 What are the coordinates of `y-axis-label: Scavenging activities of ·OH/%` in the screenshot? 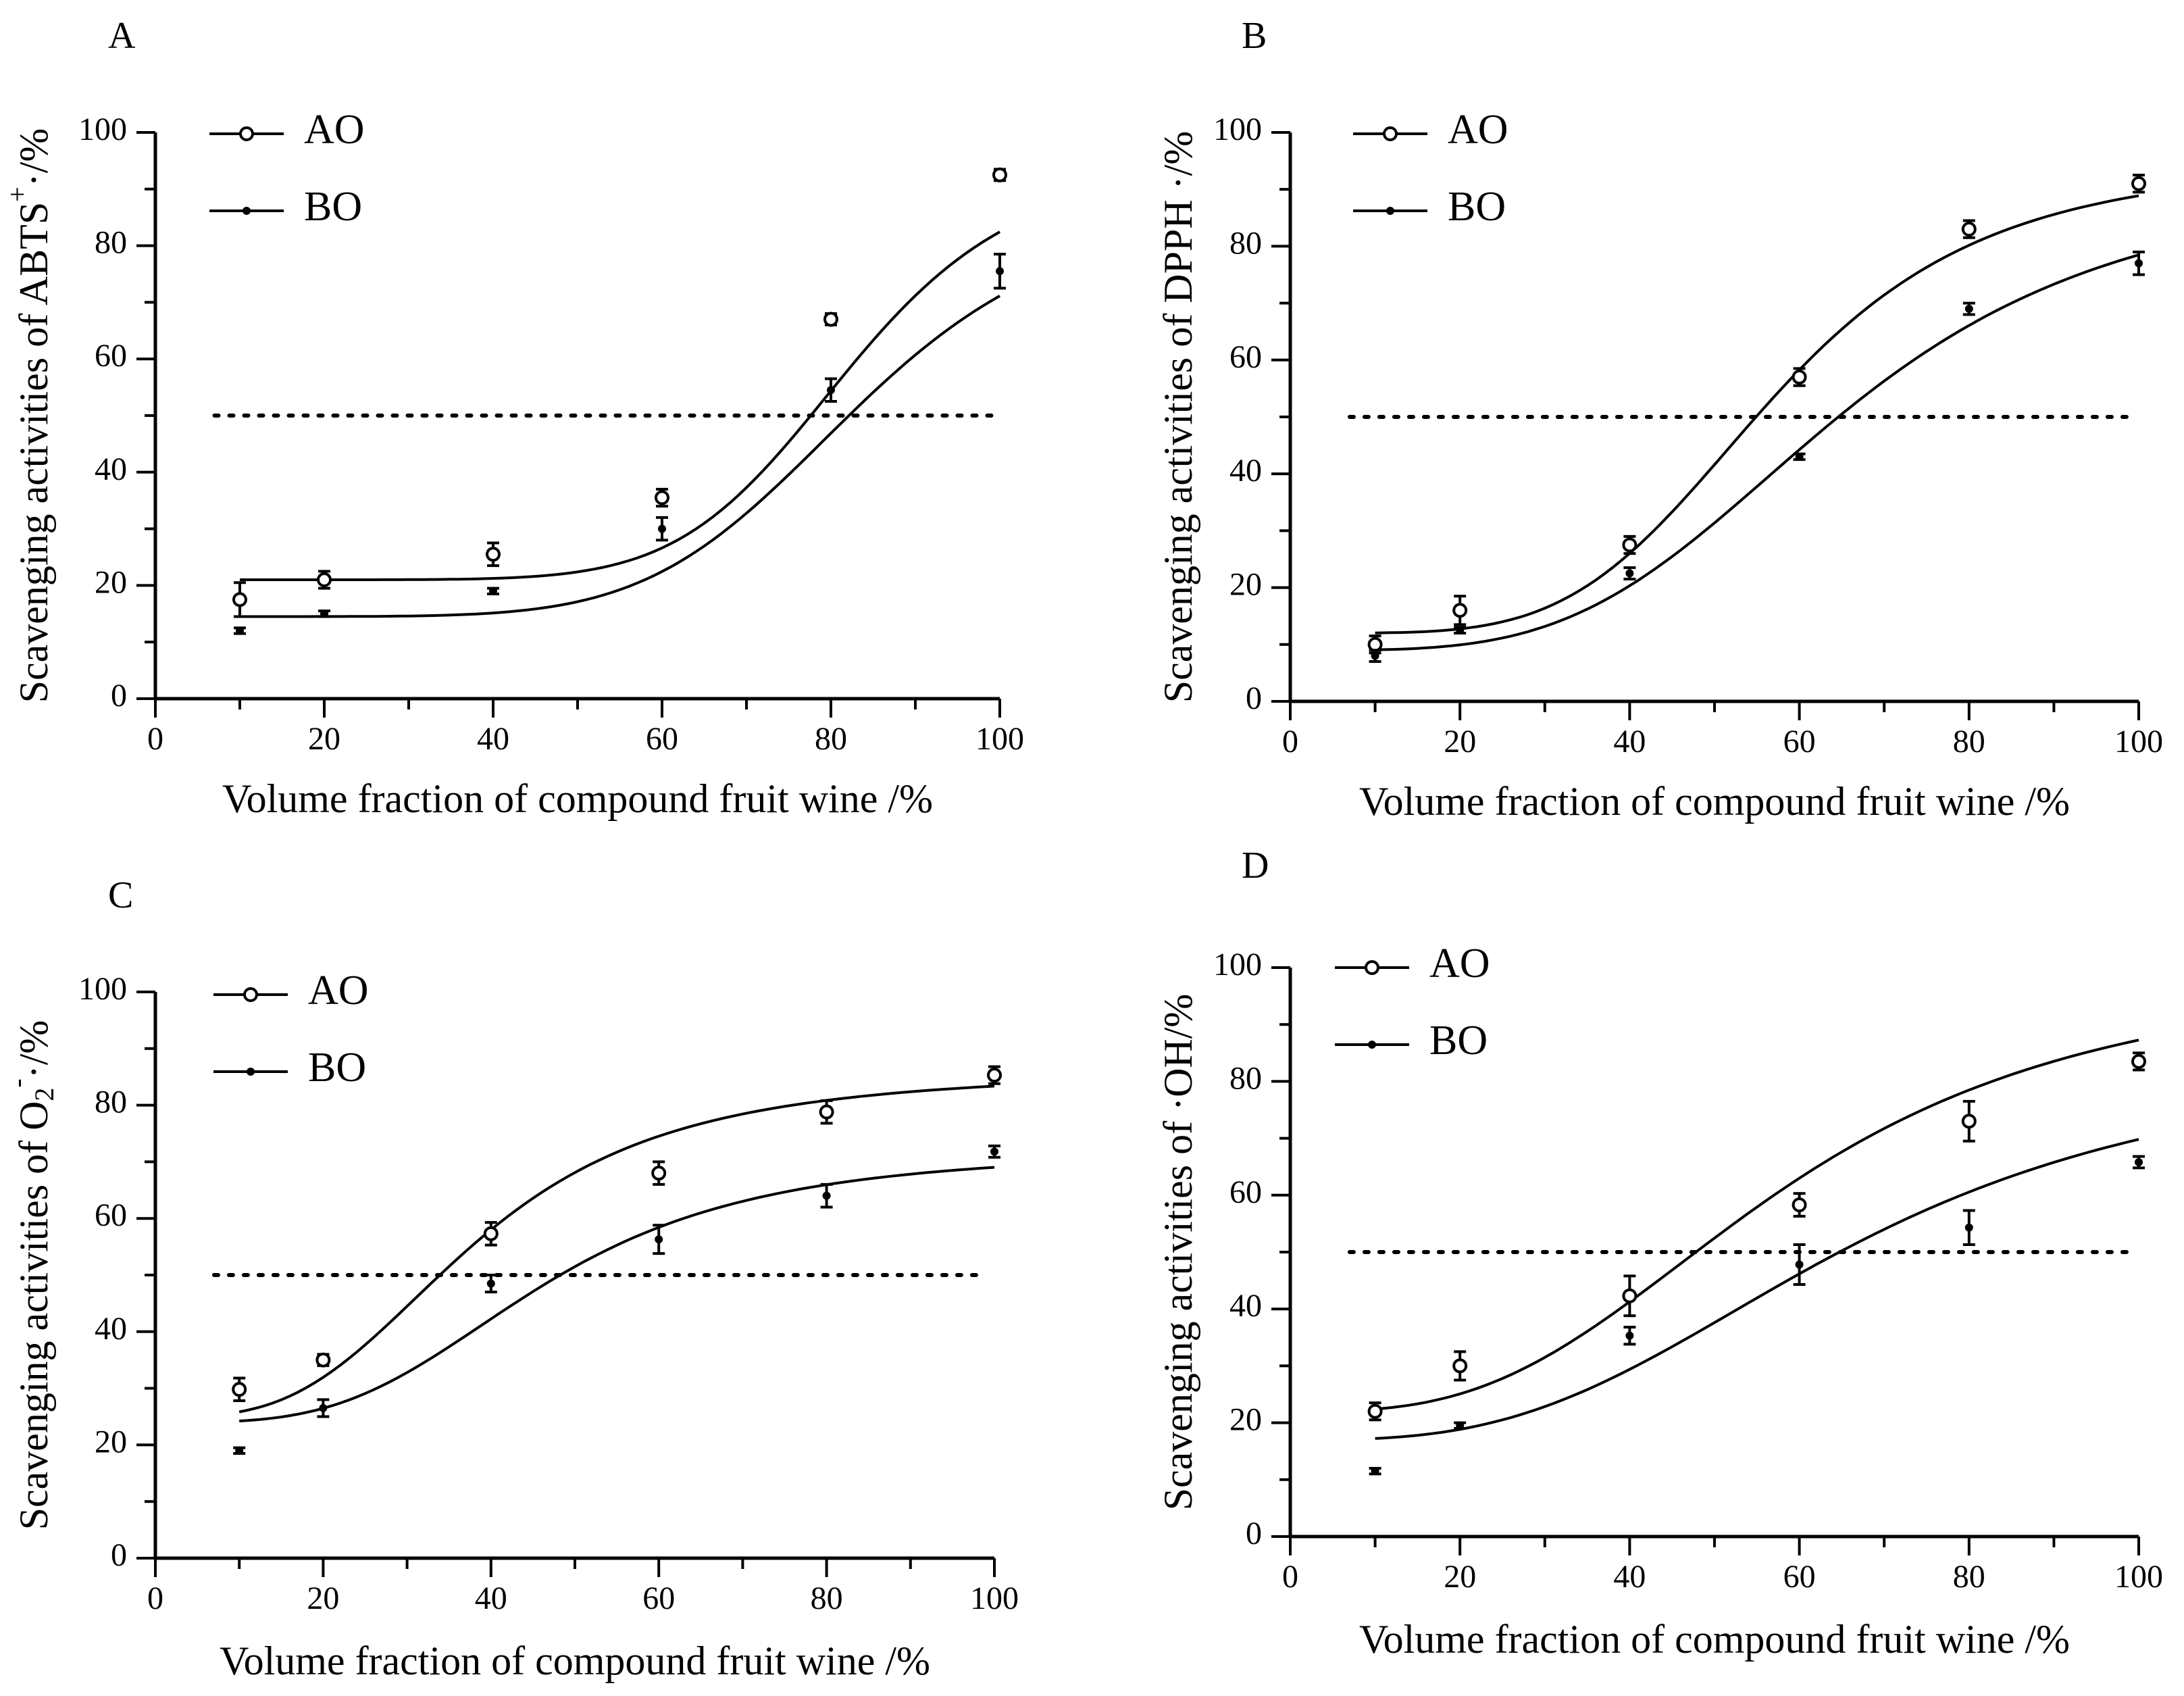 It's located at (1178, 1252).